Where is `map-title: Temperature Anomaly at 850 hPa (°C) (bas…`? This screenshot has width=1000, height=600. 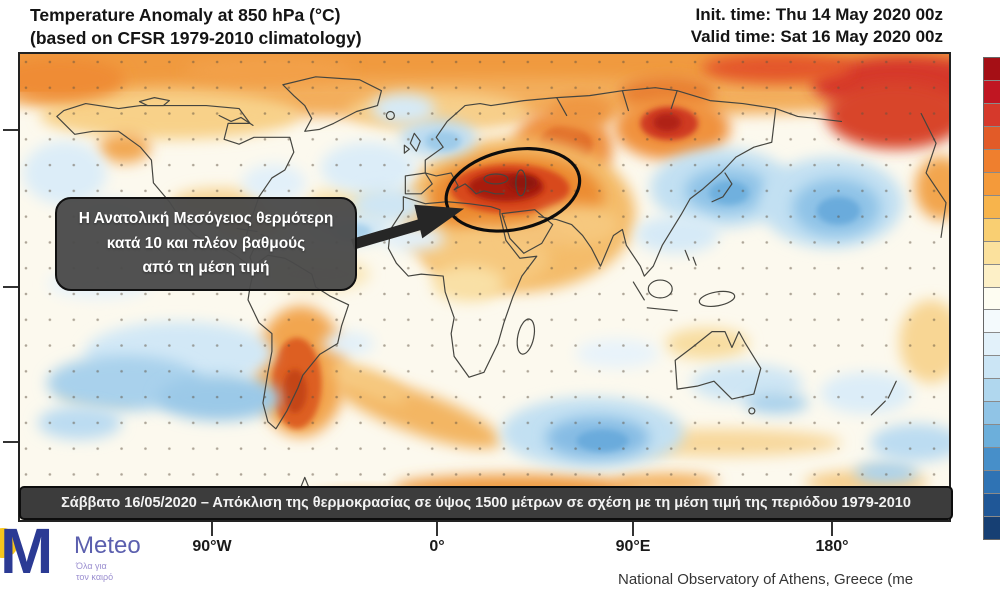 map-title: Temperature Anomaly at 850 hPa (°C) (bas… is located at coordinates (196, 27).